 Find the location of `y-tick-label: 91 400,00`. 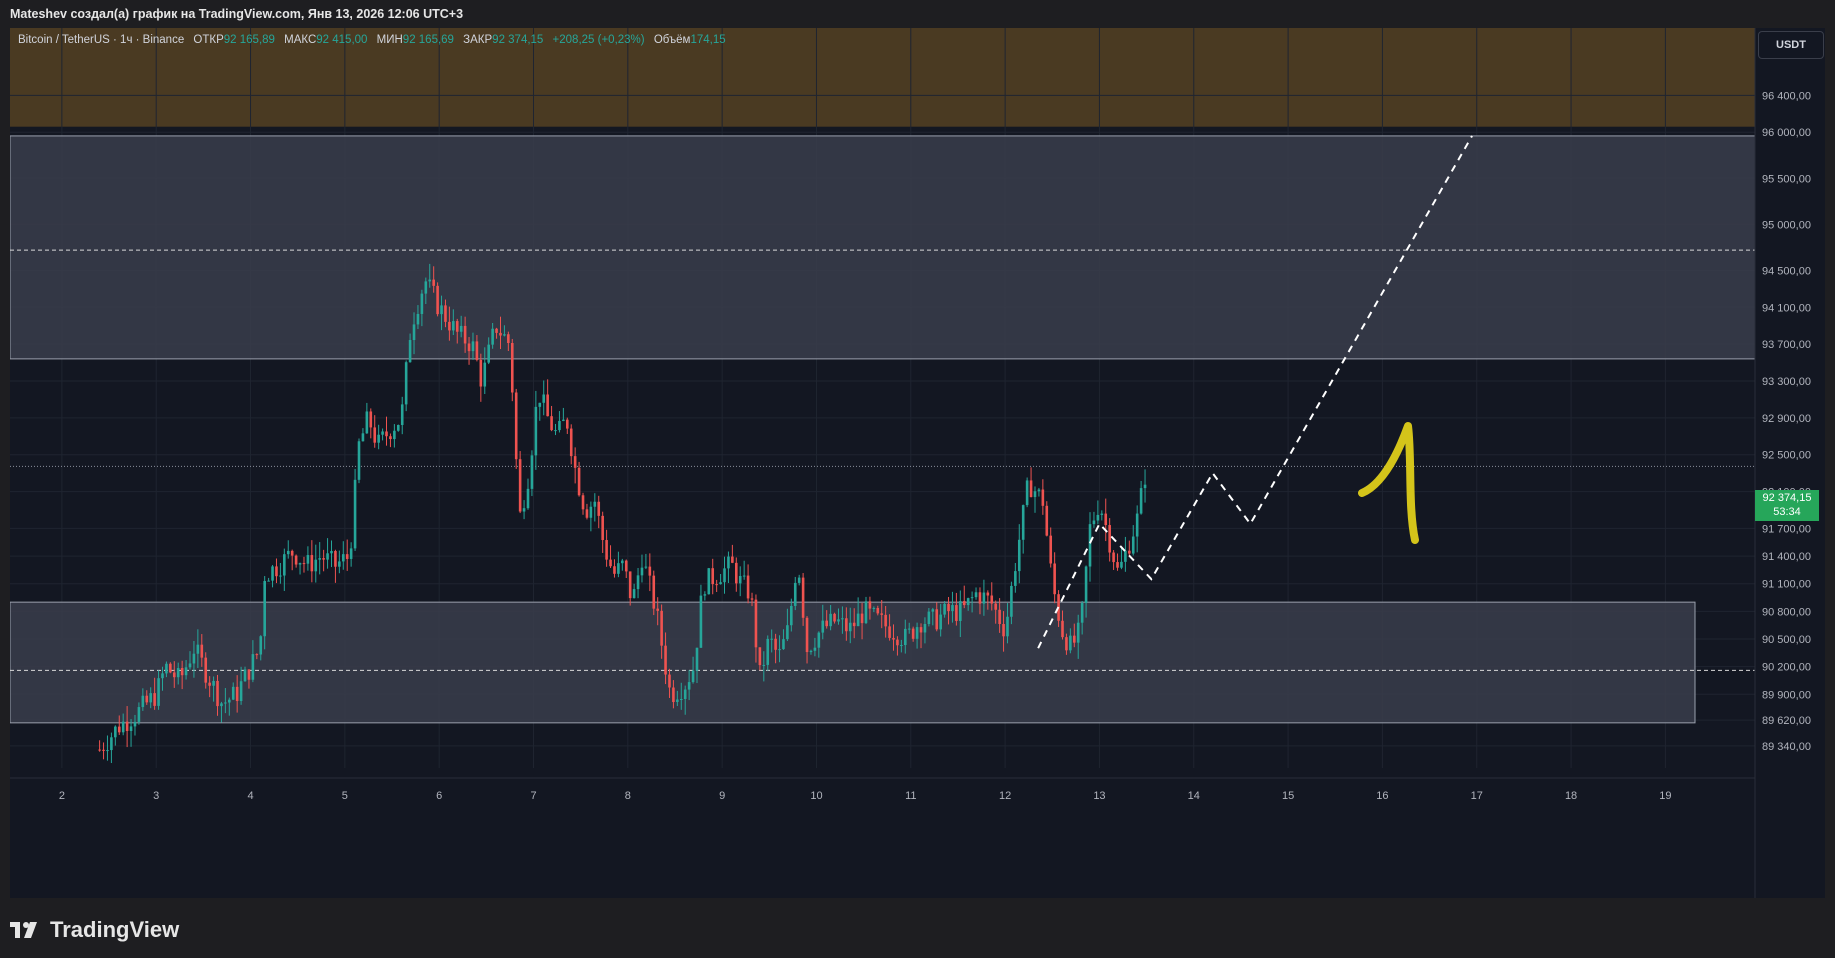

y-tick-label: 91 400,00 is located at coordinates (1786, 557).